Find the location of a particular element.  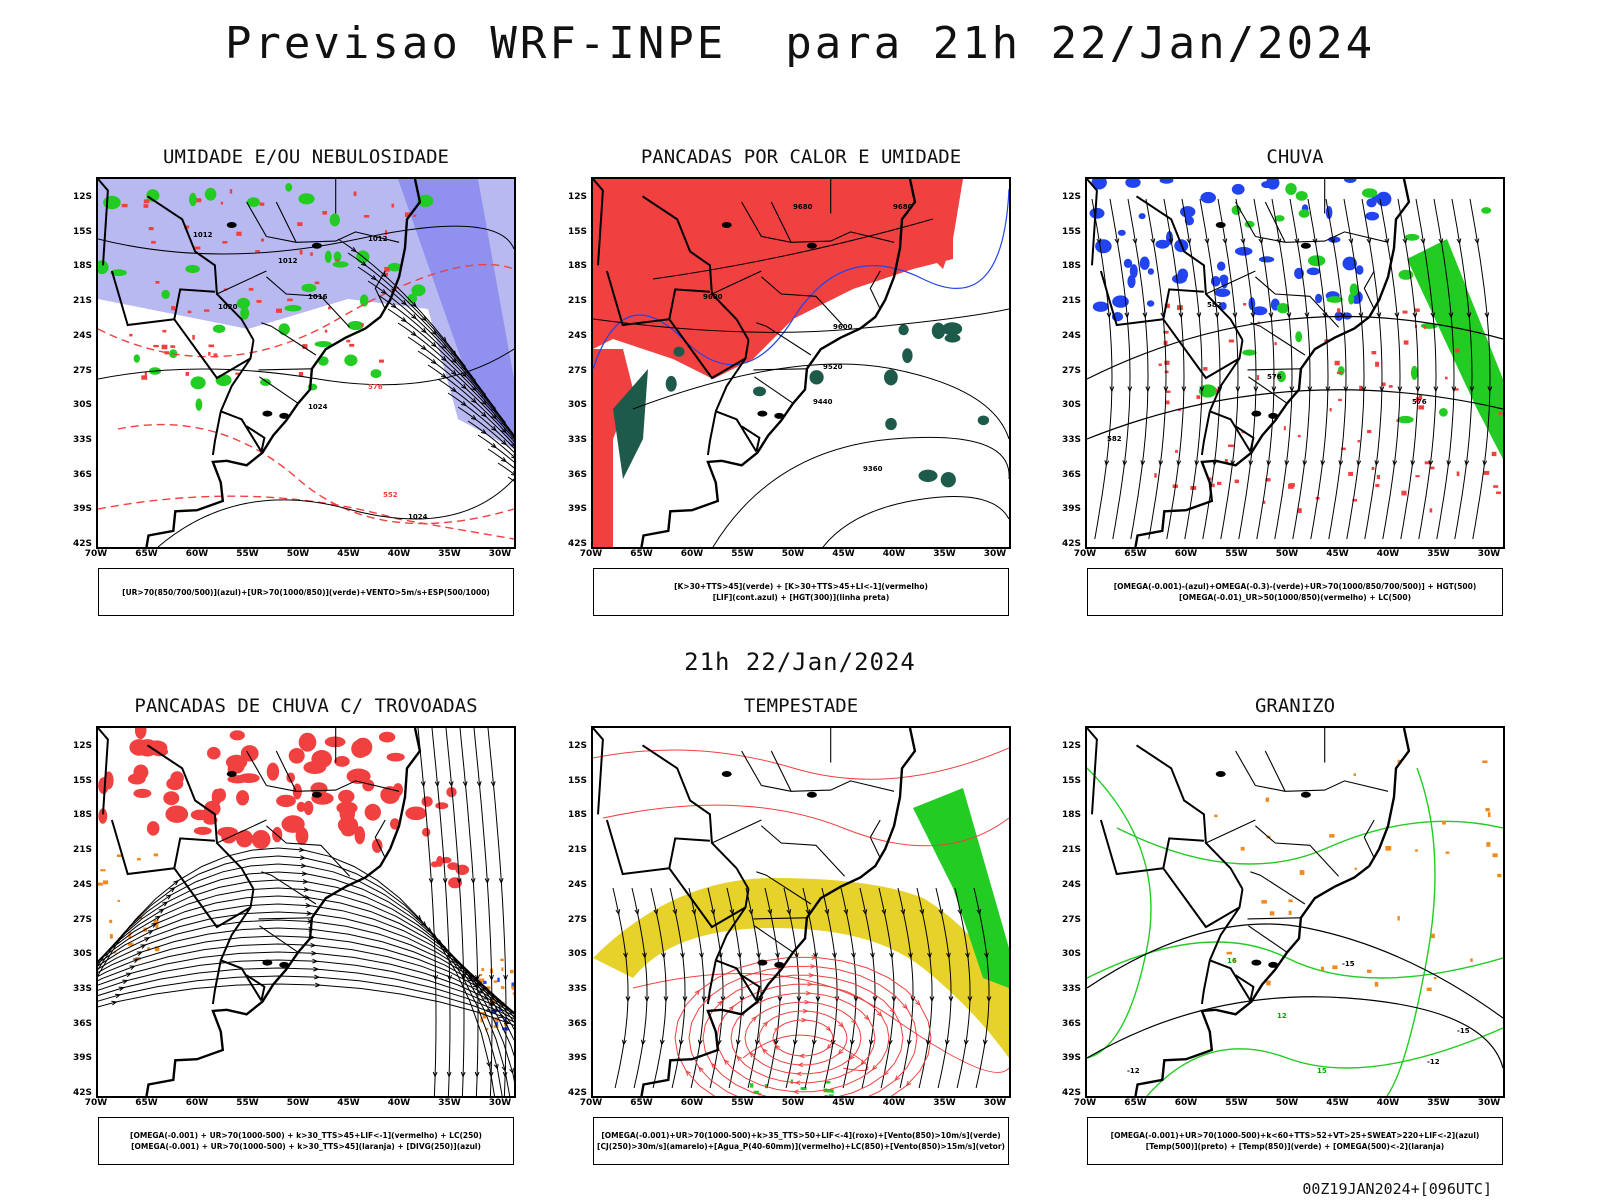

contour-label: -12 is located at coordinates (1433, 1062).